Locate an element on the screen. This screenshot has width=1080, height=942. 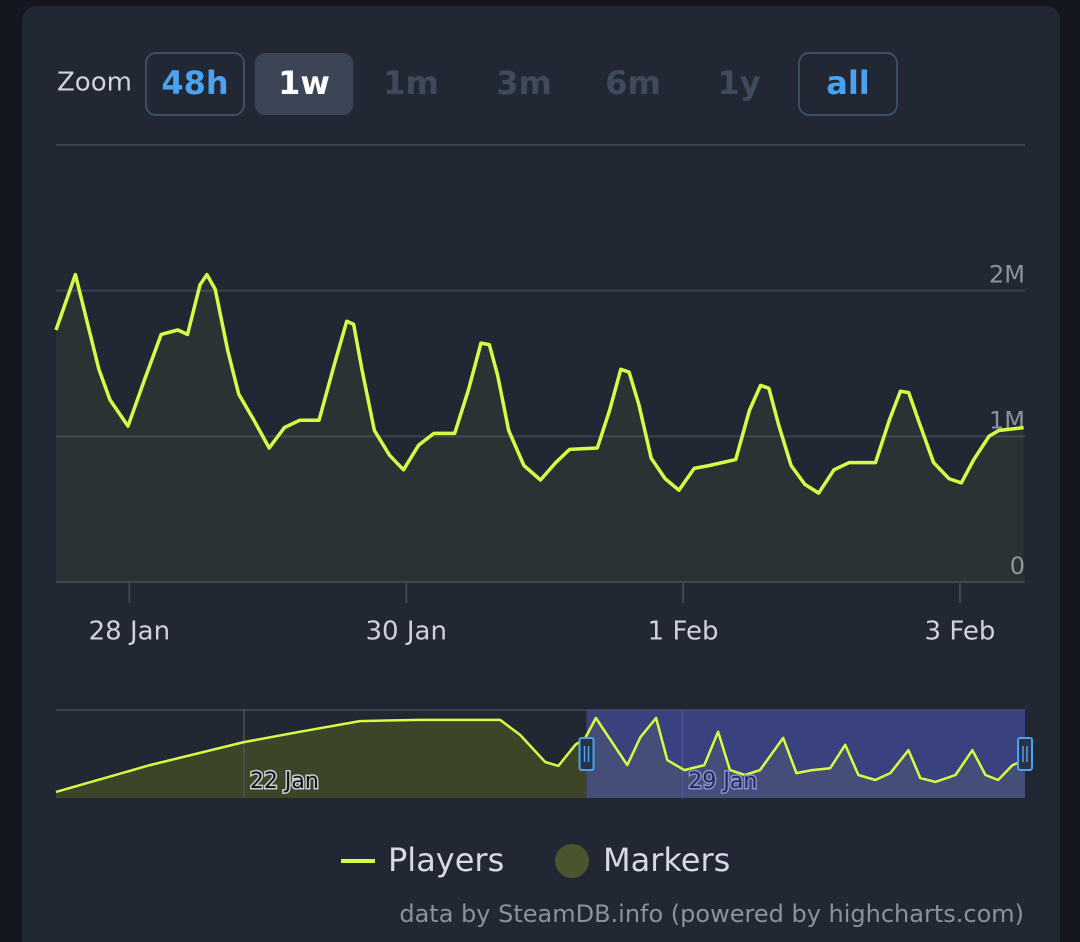
x-tick-label: 30 Jan is located at coordinates (406, 632).